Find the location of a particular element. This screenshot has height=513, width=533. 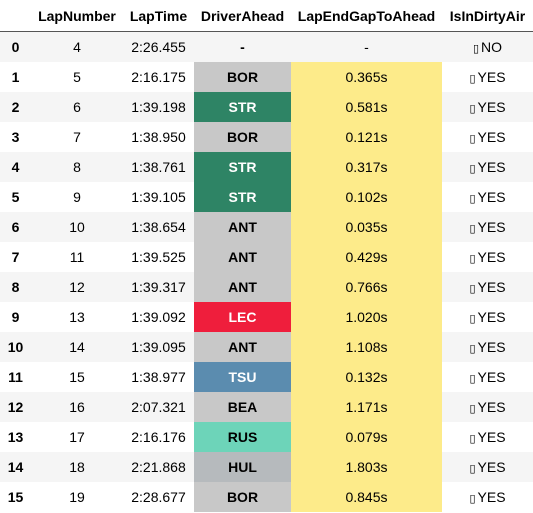

table-row: 6 10 1:38.654 ANT 0.035s ▯ YES is located at coordinates (266, 227).